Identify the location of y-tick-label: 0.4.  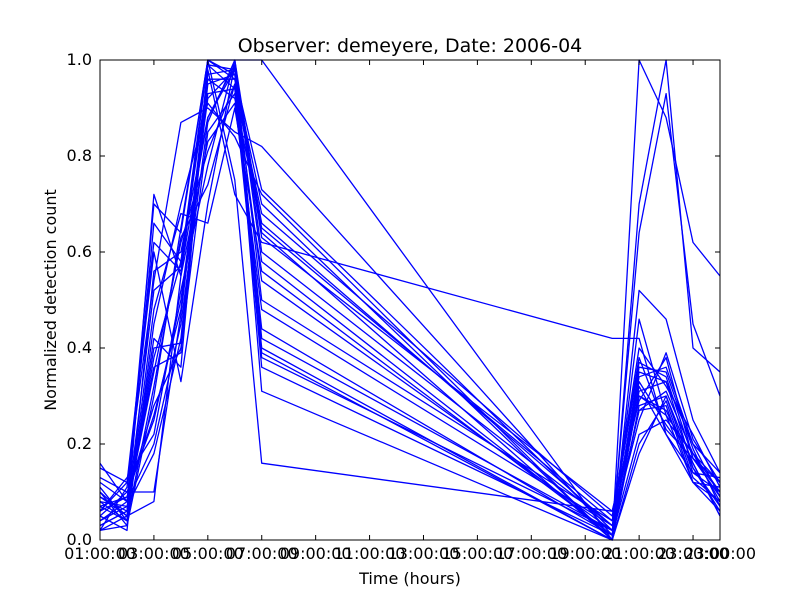
(79, 347).